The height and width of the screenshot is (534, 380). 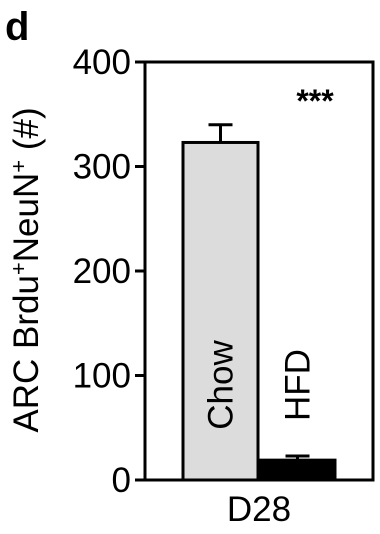 What do you see at coordinates (102, 271) in the screenshot?
I see `y-tick-label: 200` at bounding box center [102, 271].